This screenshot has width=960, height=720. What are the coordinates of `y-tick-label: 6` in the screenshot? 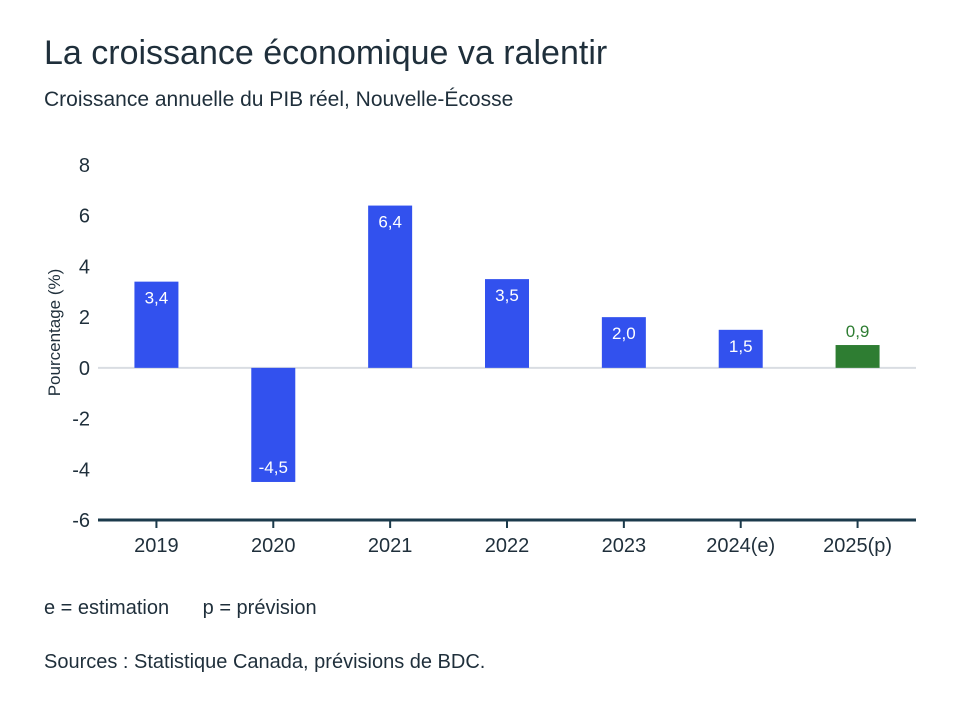 It's located at (84, 217).